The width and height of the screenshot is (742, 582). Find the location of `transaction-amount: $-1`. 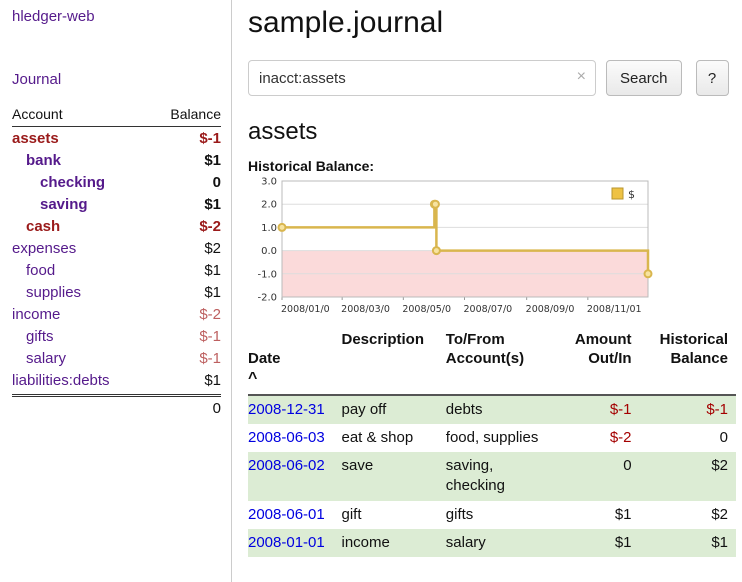

transaction-amount: $-1 is located at coordinates (620, 409).